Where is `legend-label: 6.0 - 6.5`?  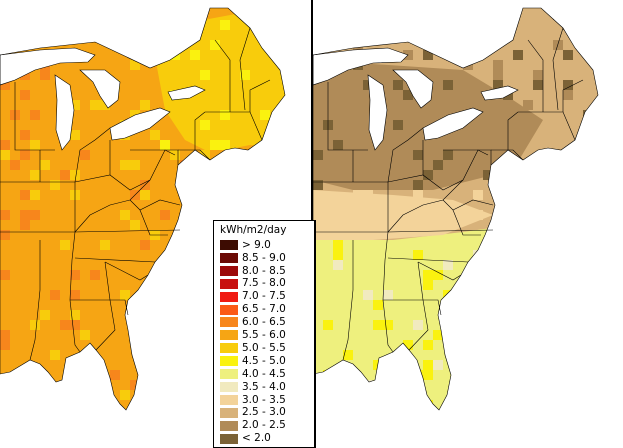
legend-label: 6.0 - 6.5 is located at coordinates (264, 322).